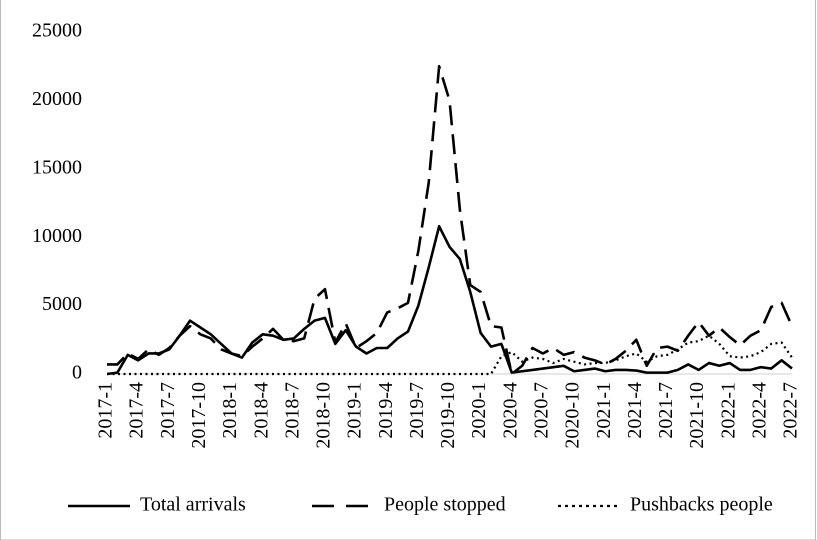 This screenshot has width=817, height=540. Describe the element at coordinates (106, 410) in the screenshot. I see `x-tick-label: 2017-1` at that location.